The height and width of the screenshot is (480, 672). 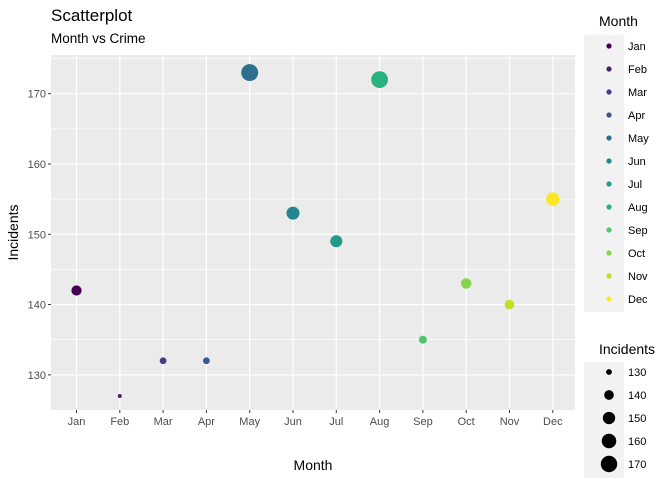 What do you see at coordinates (423, 422) in the screenshot?
I see `x-tick-label: Sep` at bounding box center [423, 422].